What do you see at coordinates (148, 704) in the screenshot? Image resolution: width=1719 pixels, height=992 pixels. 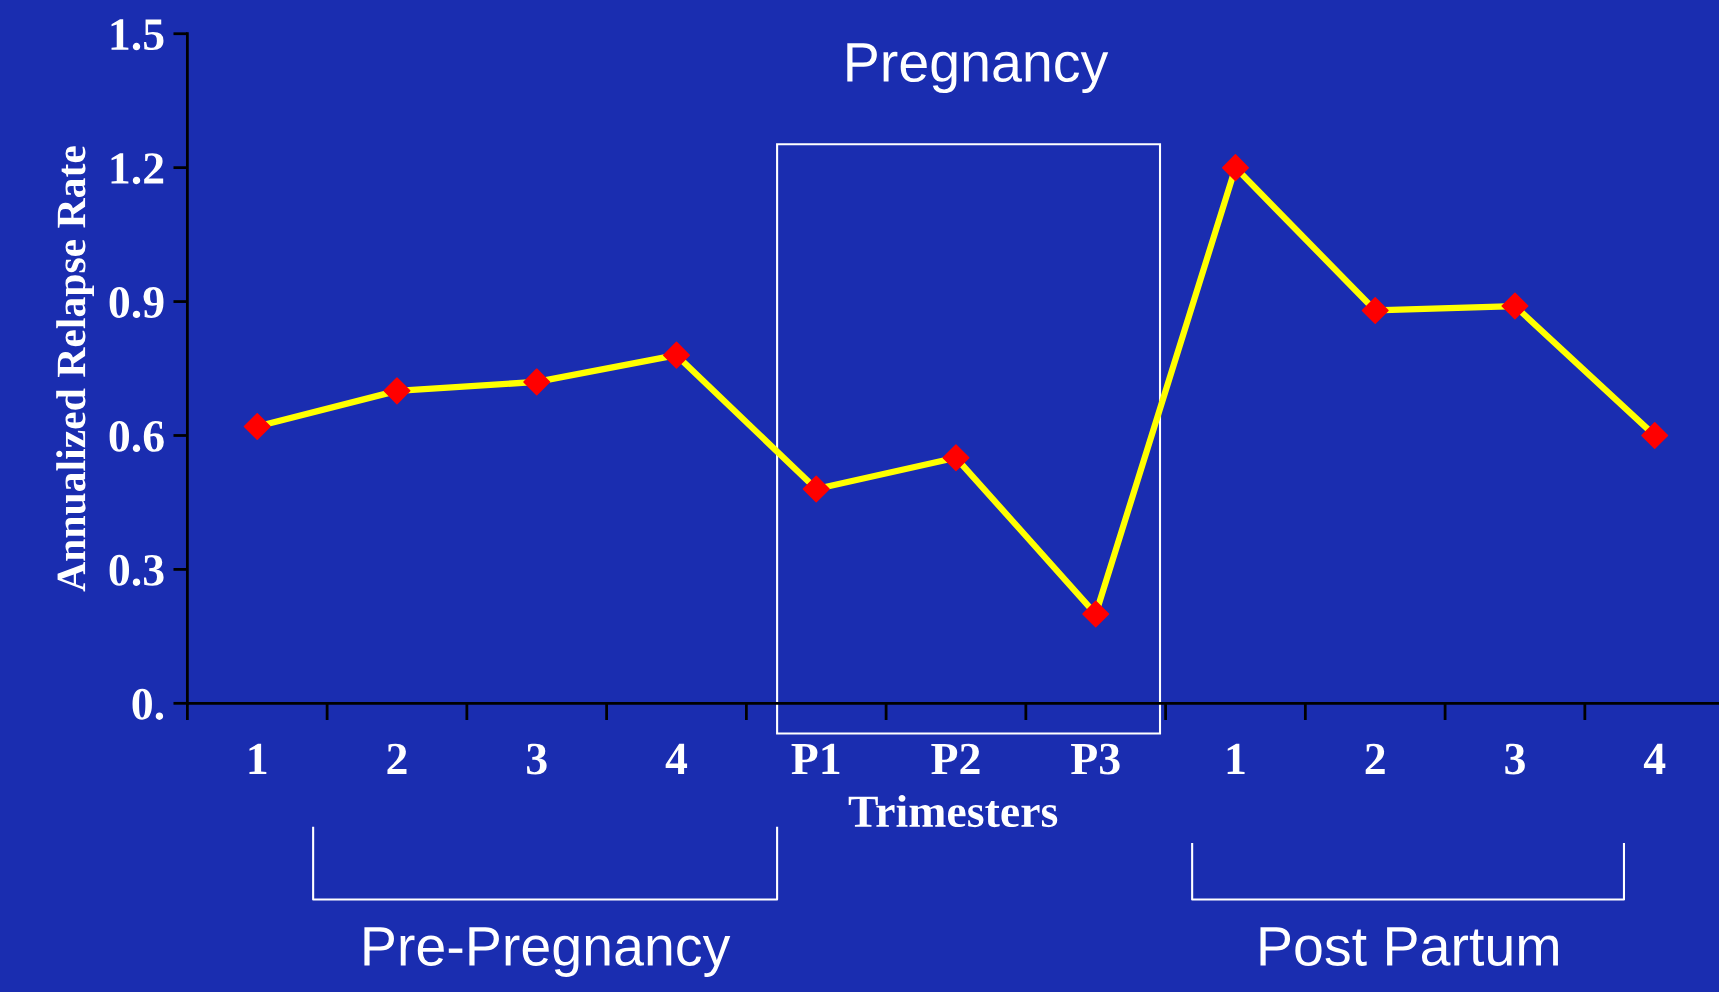 I see `y-tick-label: 0.` at bounding box center [148, 704].